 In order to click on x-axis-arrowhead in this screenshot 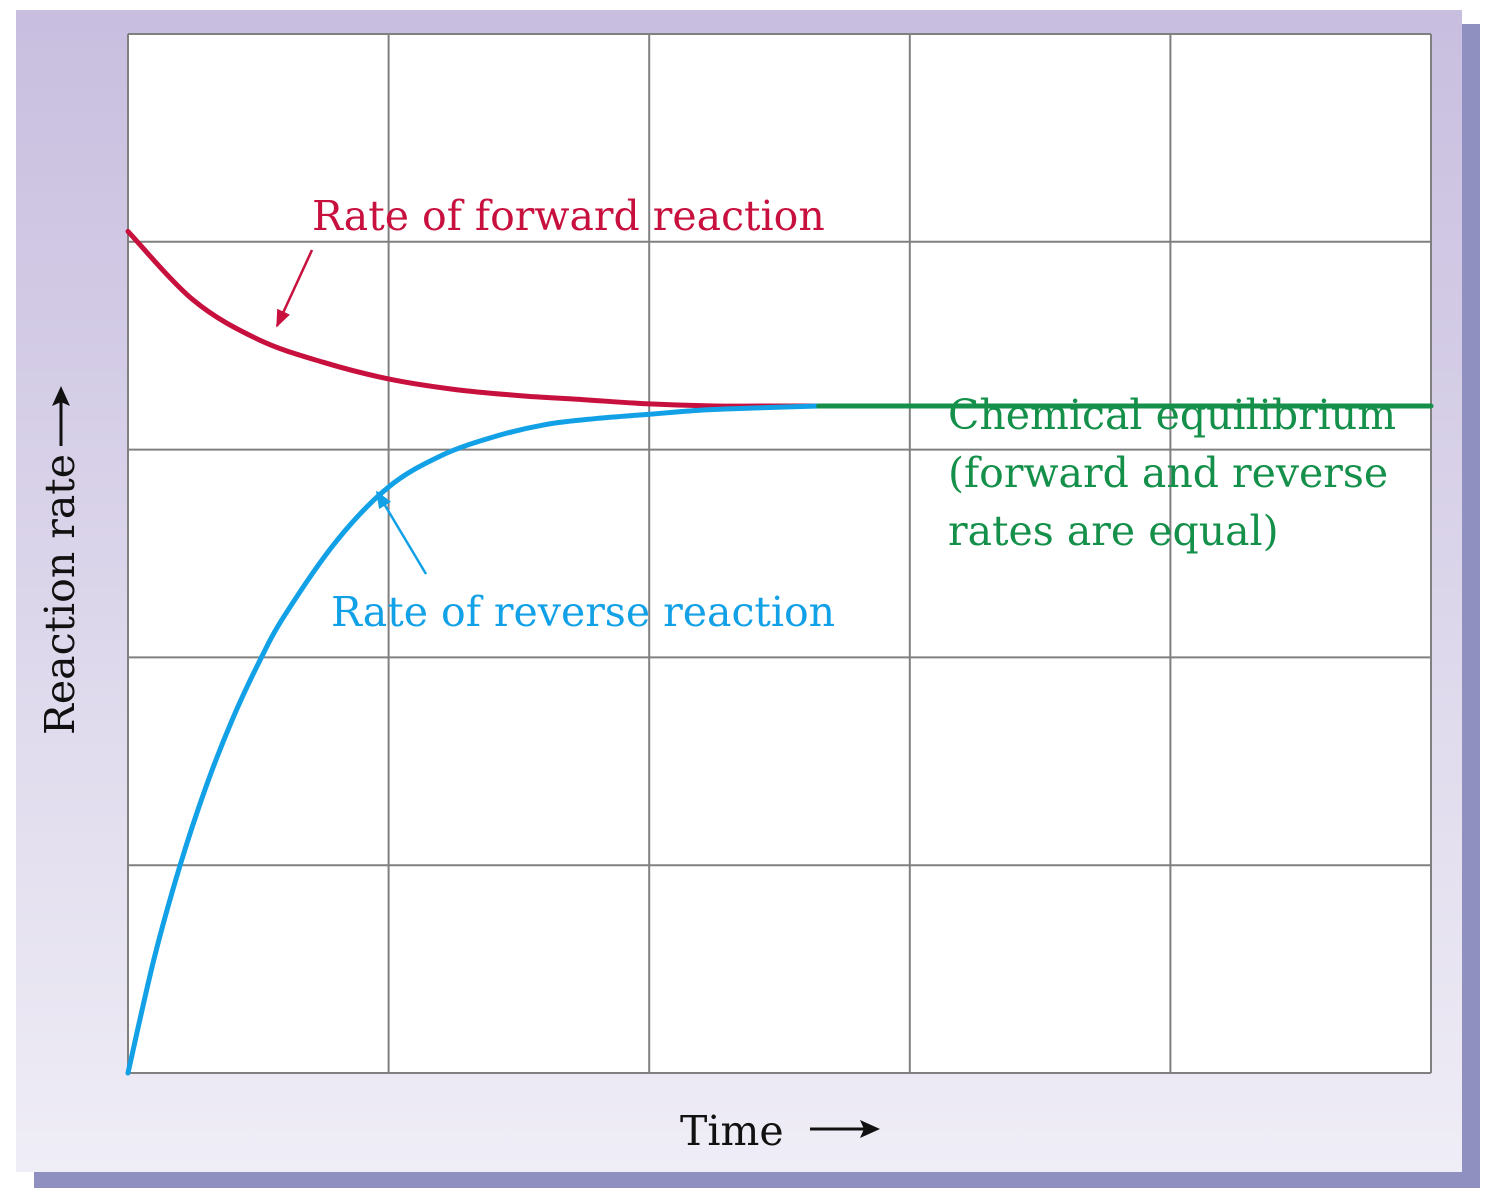, I will do `click(870, 1129)`.